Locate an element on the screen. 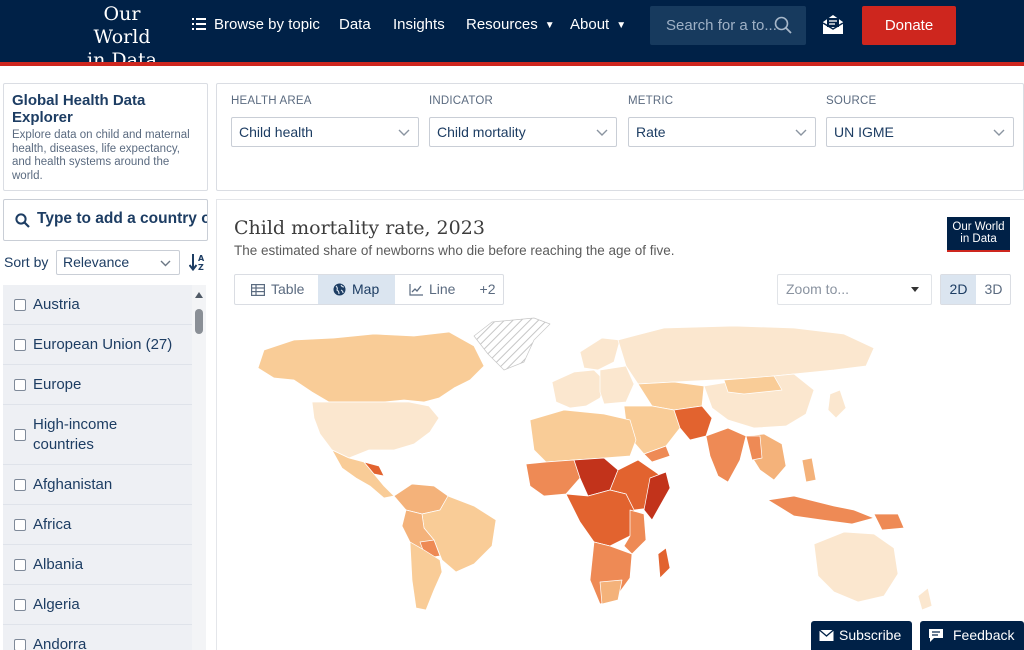 Image resolution: width=1024 pixels, height=650 pixels. tab-line: Line is located at coordinates (433, 289).